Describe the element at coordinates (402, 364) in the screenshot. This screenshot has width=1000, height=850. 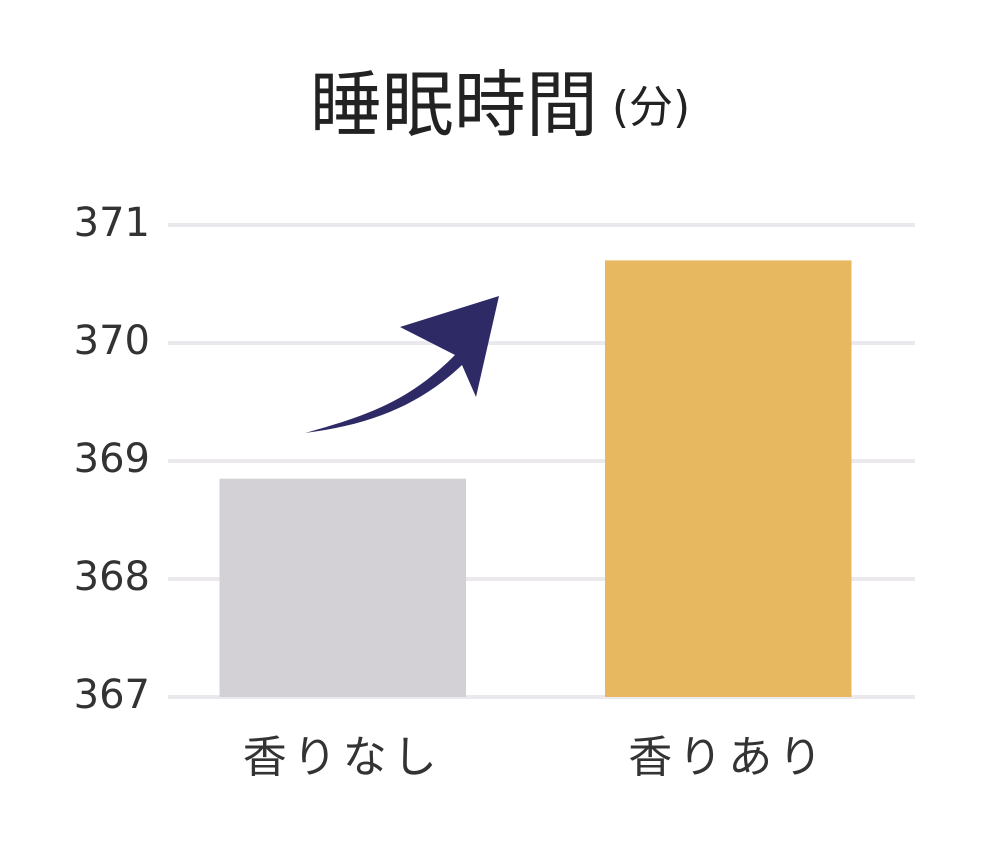
I see `trend-arrow` at that location.